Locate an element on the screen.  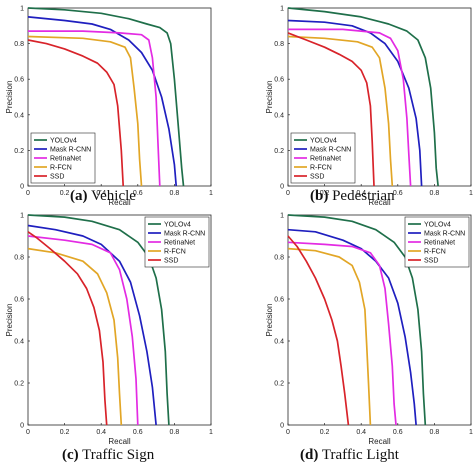
caption-b-letter: (b) is located at coordinates (319, 196).